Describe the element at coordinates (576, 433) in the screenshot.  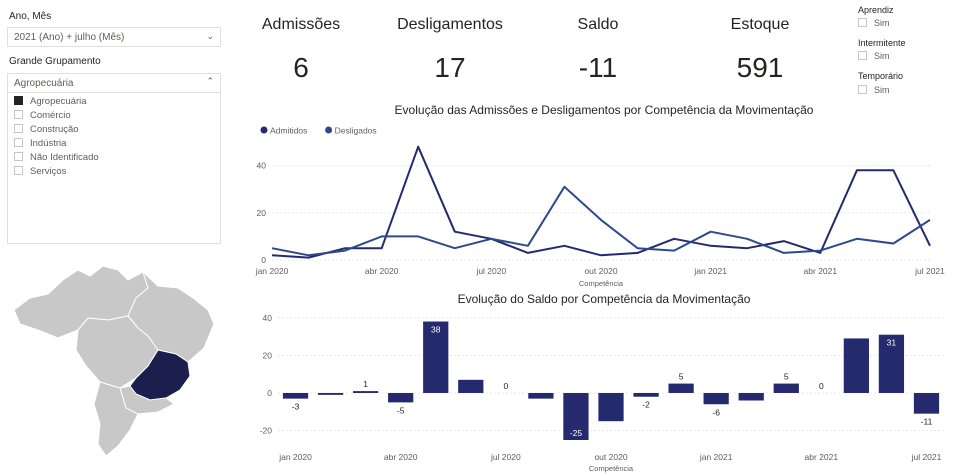
I see `data-label: -25` at that location.